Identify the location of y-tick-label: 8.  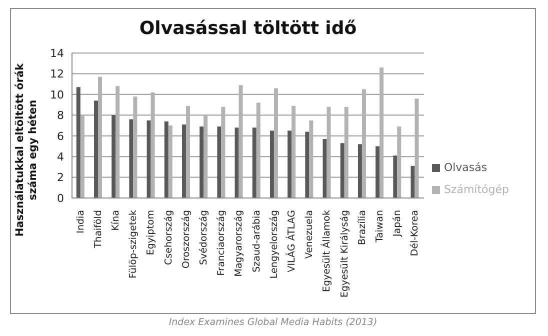
(60, 115).